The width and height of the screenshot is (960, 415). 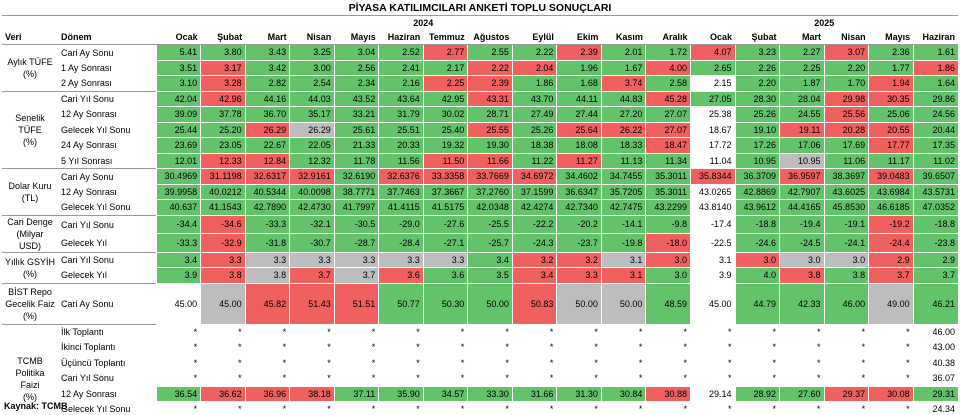 What do you see at coordinates (824, 22) in the screenshot?
I see `year-label: 2025` at bounding box center [824, 22].